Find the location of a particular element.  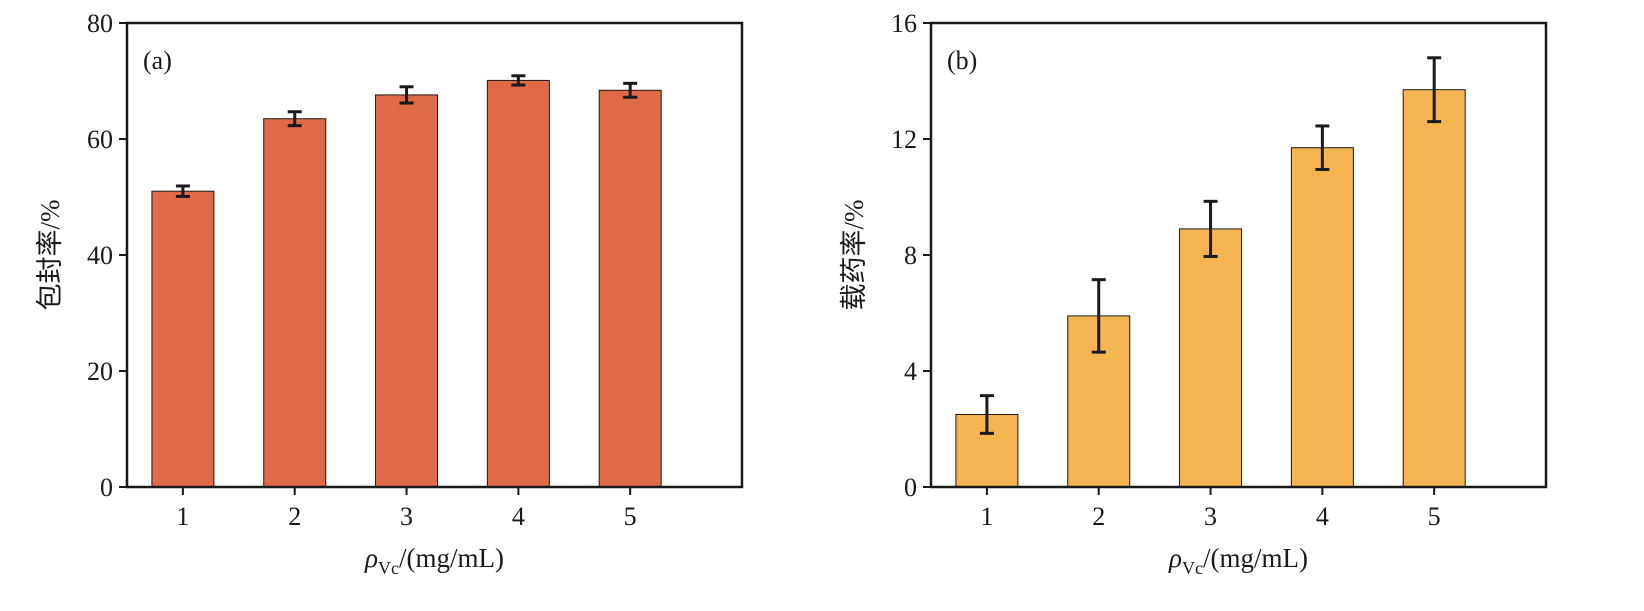

y-axis-label: 载药率/% is located at coordinates (854, 255).